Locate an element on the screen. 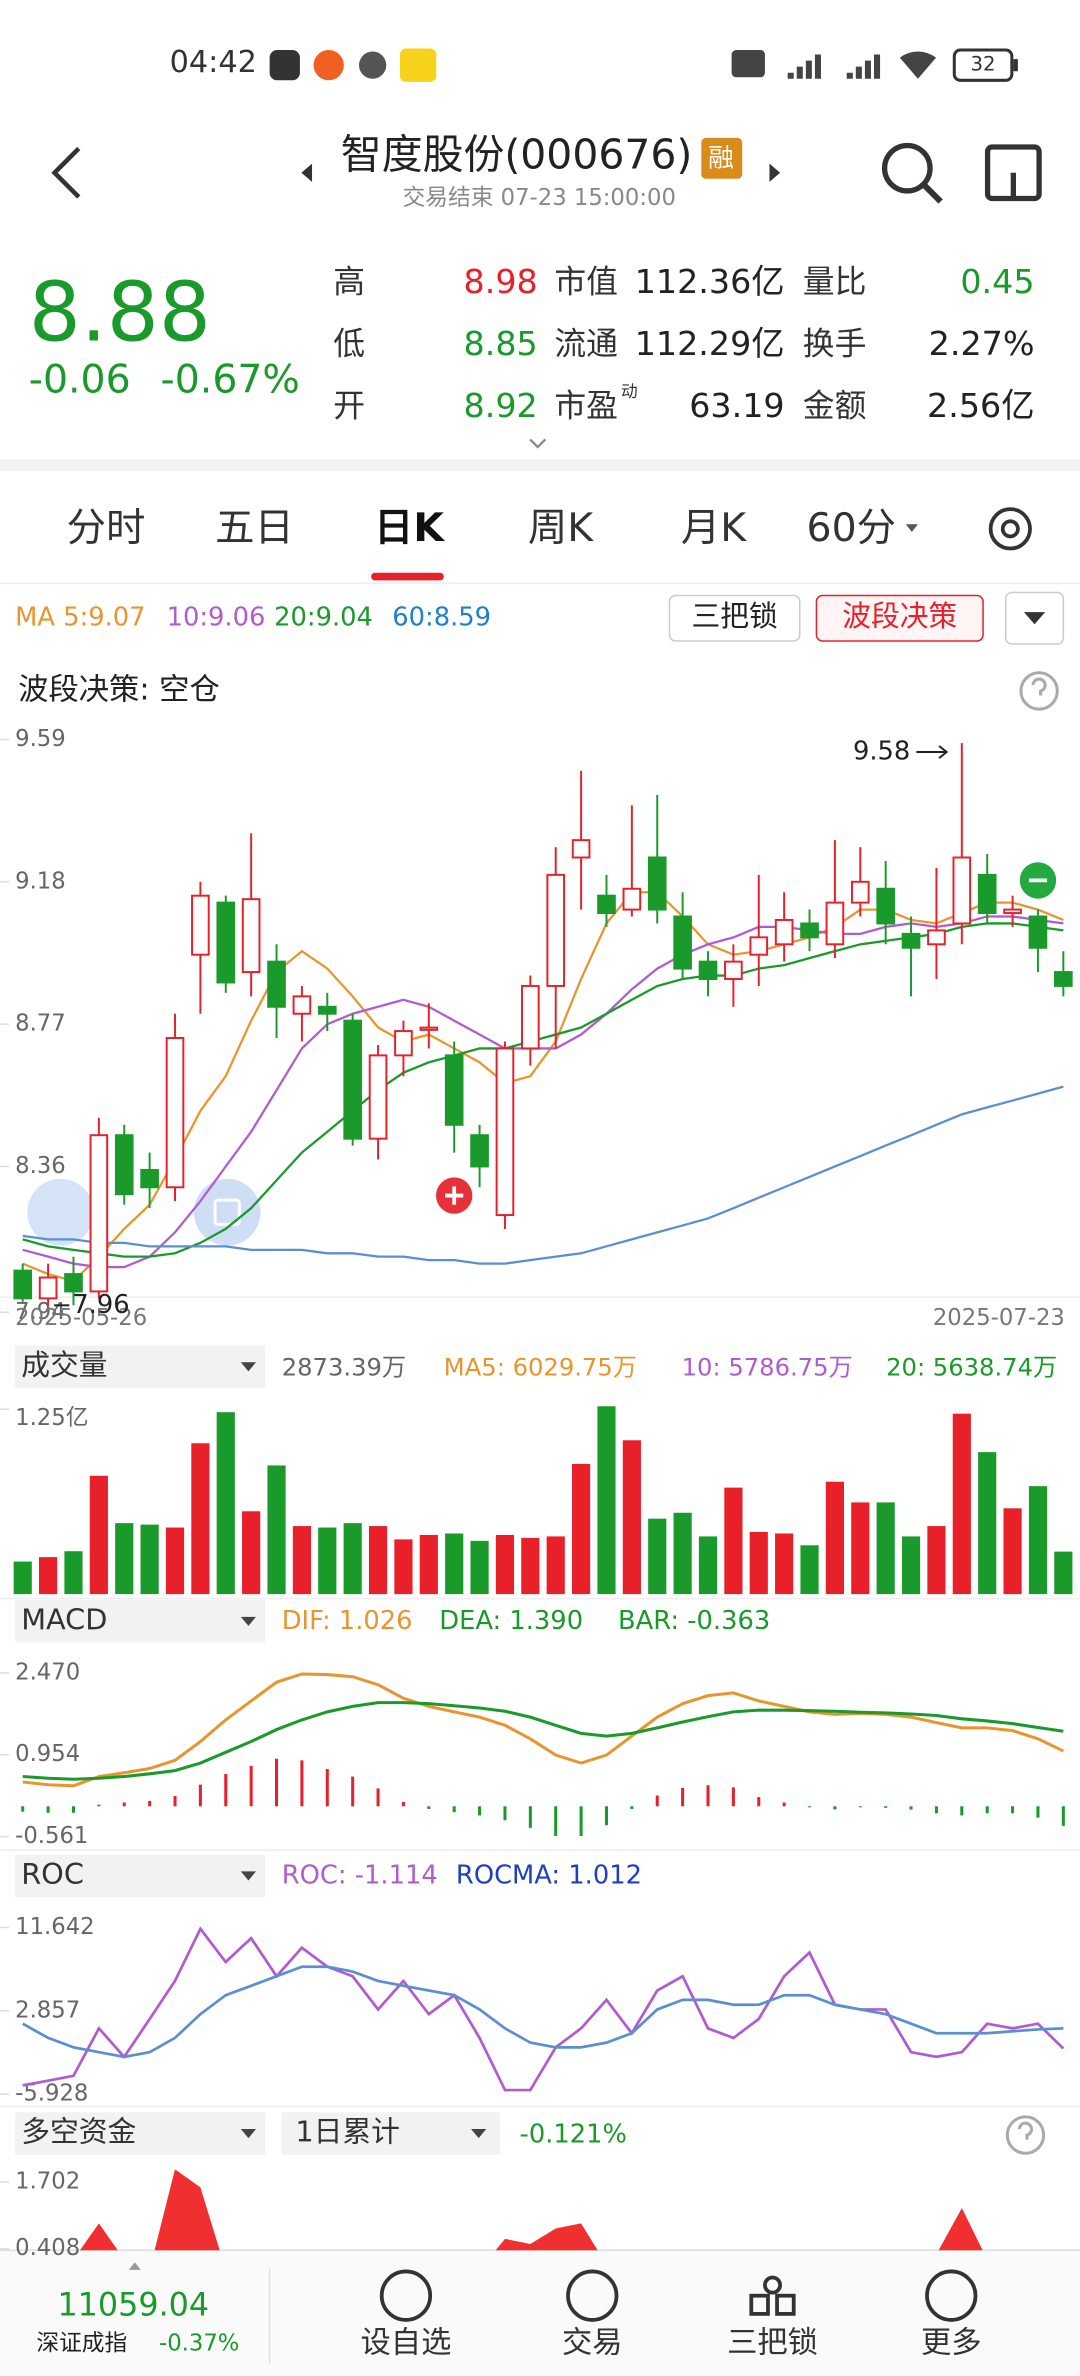  nav-item: 设自选 is located at coordinates (406, 2343).